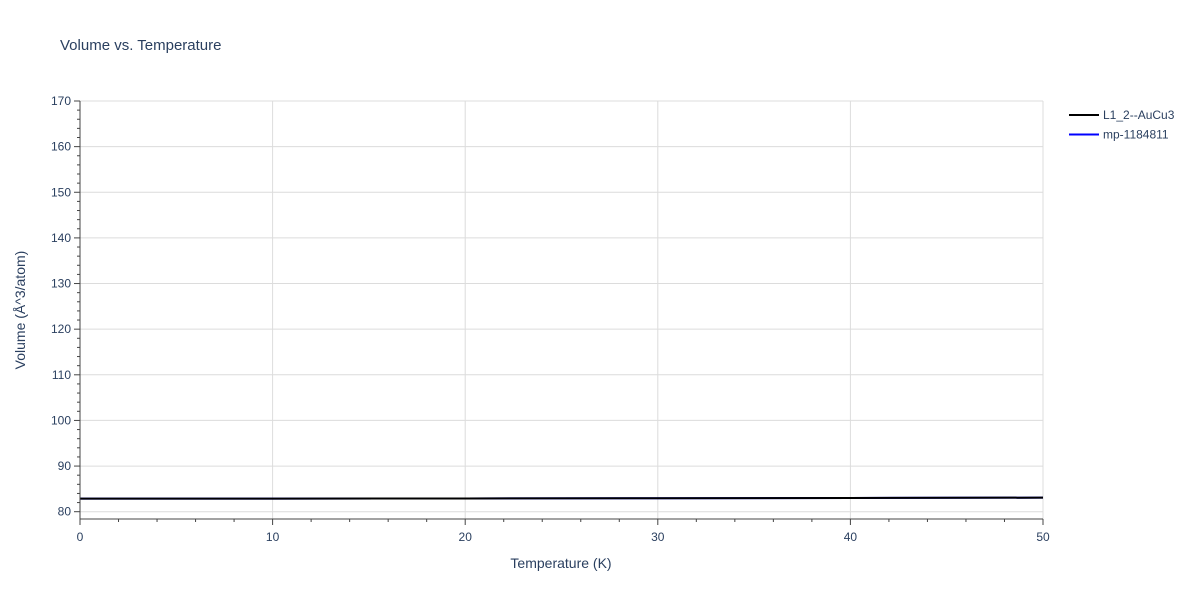  I want to click on y-tick-label: 100, so click(61, 420).